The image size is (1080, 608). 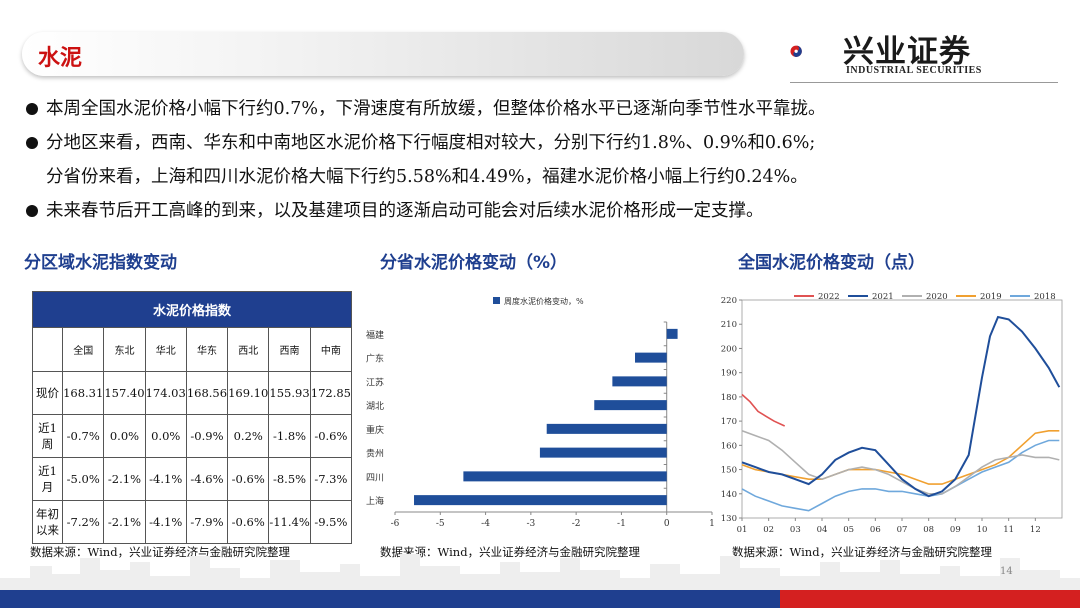 What do you see at coordinates (47, 393) in the screenshot?
I see `row-label: 现价` at bounding box center [47, 393].